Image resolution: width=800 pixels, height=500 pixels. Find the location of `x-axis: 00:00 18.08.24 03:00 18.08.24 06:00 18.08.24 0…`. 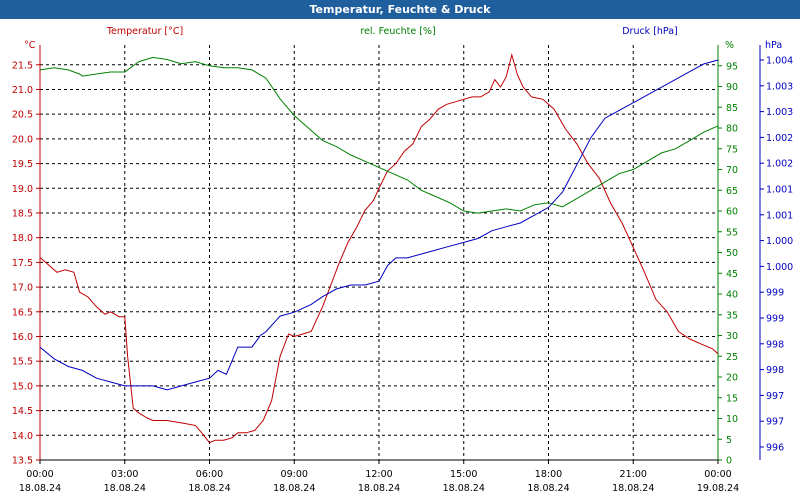

x-axis: 00:00 18.08.24 03:00 18.08.24 06:00 18.08.24 0… is located at coordinates (379, 477).